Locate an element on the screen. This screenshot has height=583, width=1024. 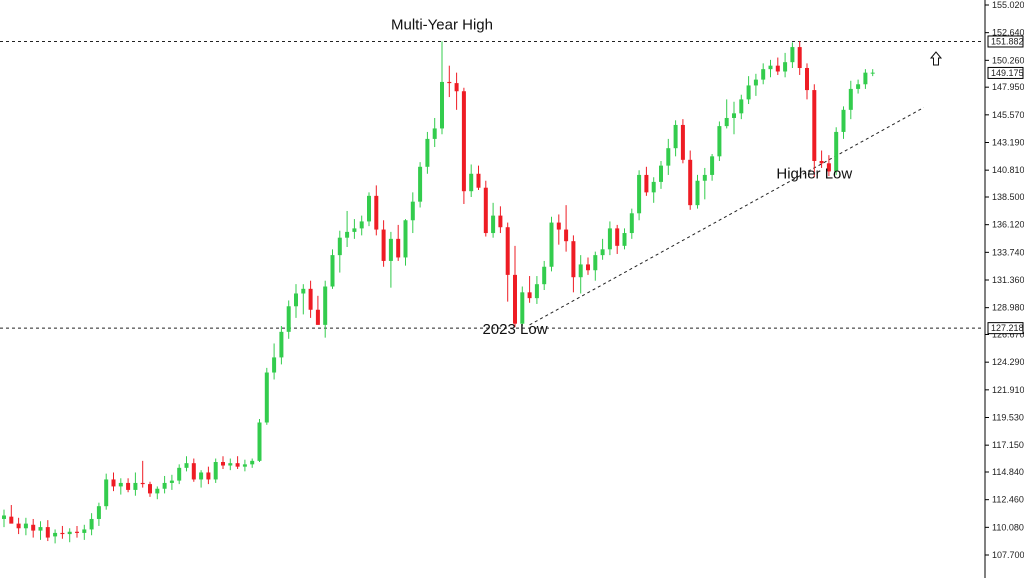
y-tick-label: 117.150 is located at coordinates (1008, 445).